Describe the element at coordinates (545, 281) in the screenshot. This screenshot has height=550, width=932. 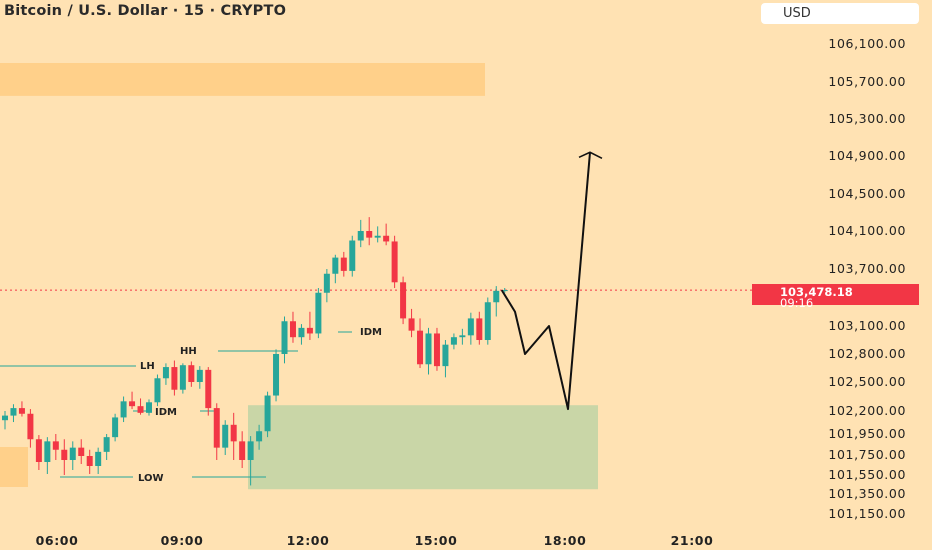
I see `projection-path` at that location.